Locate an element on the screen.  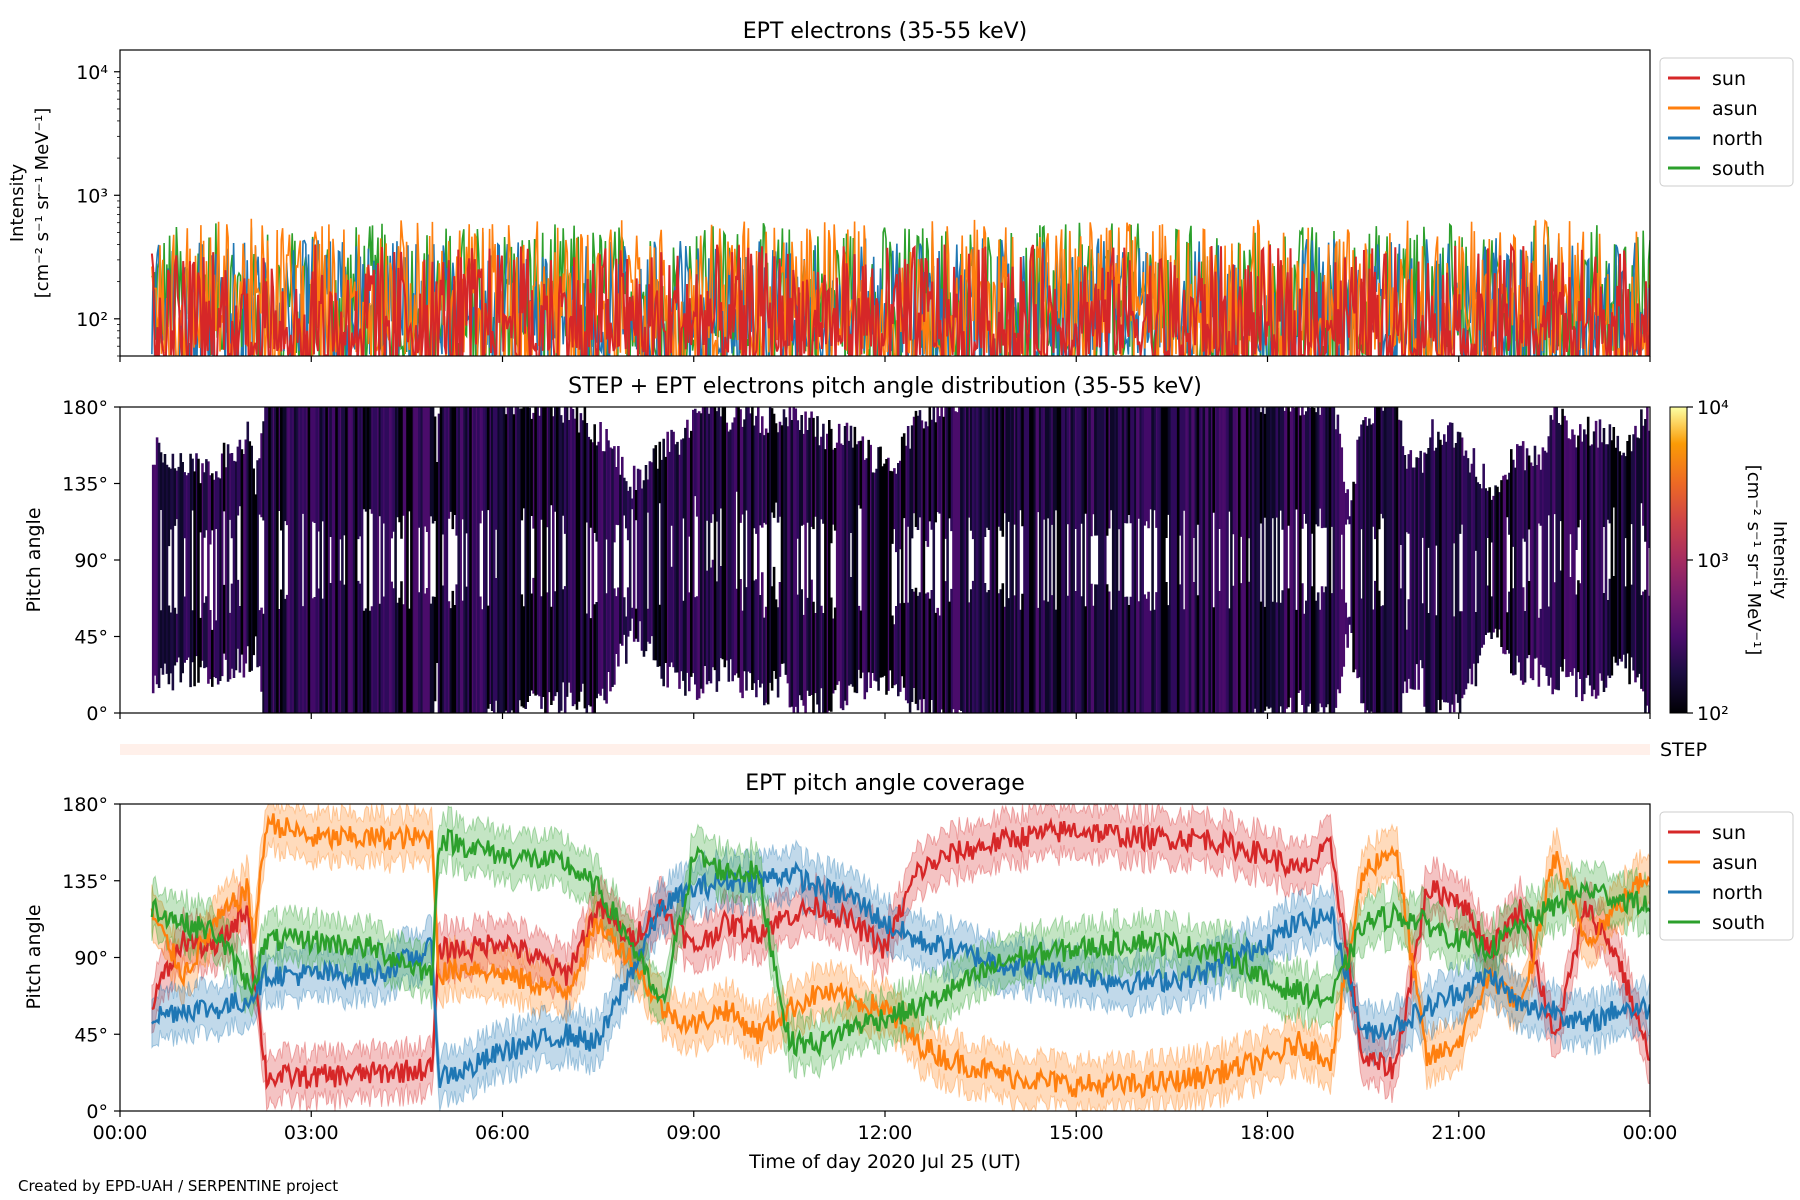
series-asun is located at coordinates (900, 287).